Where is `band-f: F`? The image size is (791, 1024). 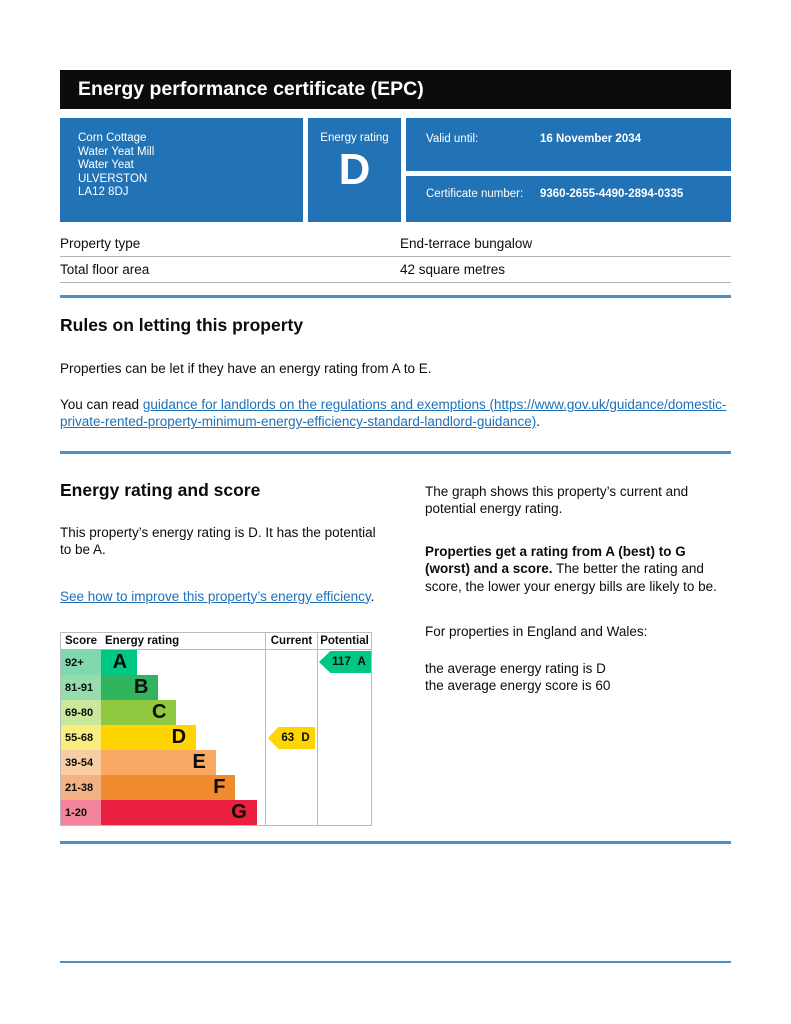 band-f: F is located at coordinates (183, 787).